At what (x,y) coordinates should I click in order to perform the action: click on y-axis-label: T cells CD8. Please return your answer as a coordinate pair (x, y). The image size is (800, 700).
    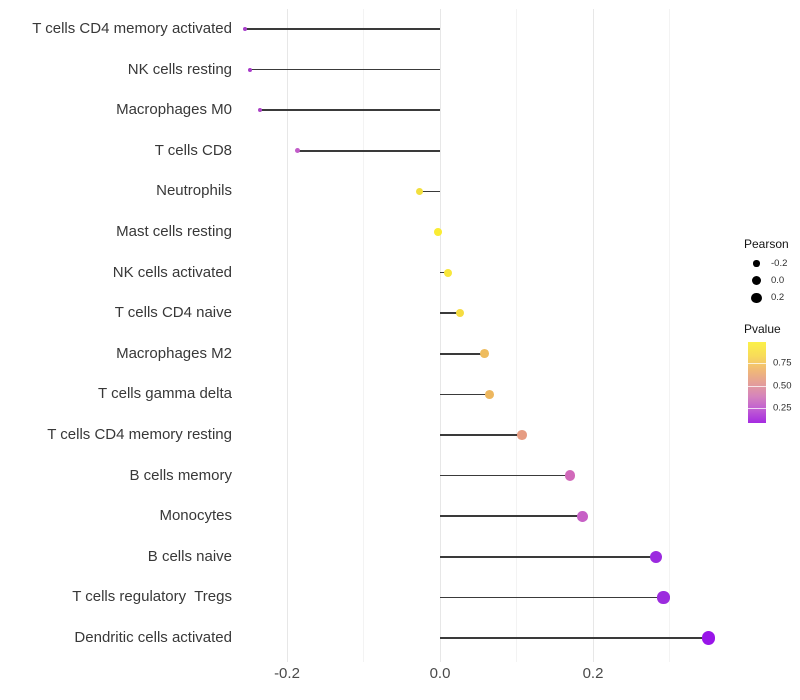
    Looking at the image, I should click on (193, 150).